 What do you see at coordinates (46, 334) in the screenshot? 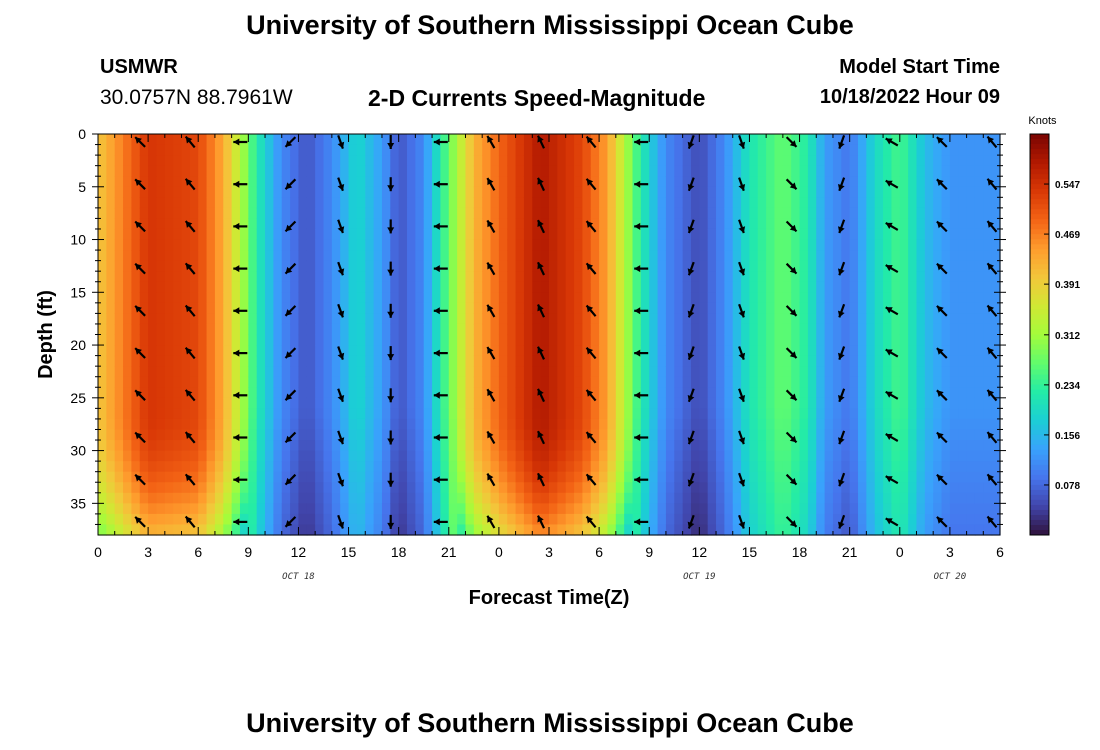
I see `y-axis-label: Depth (ft)` at bounding box center [46, 334].